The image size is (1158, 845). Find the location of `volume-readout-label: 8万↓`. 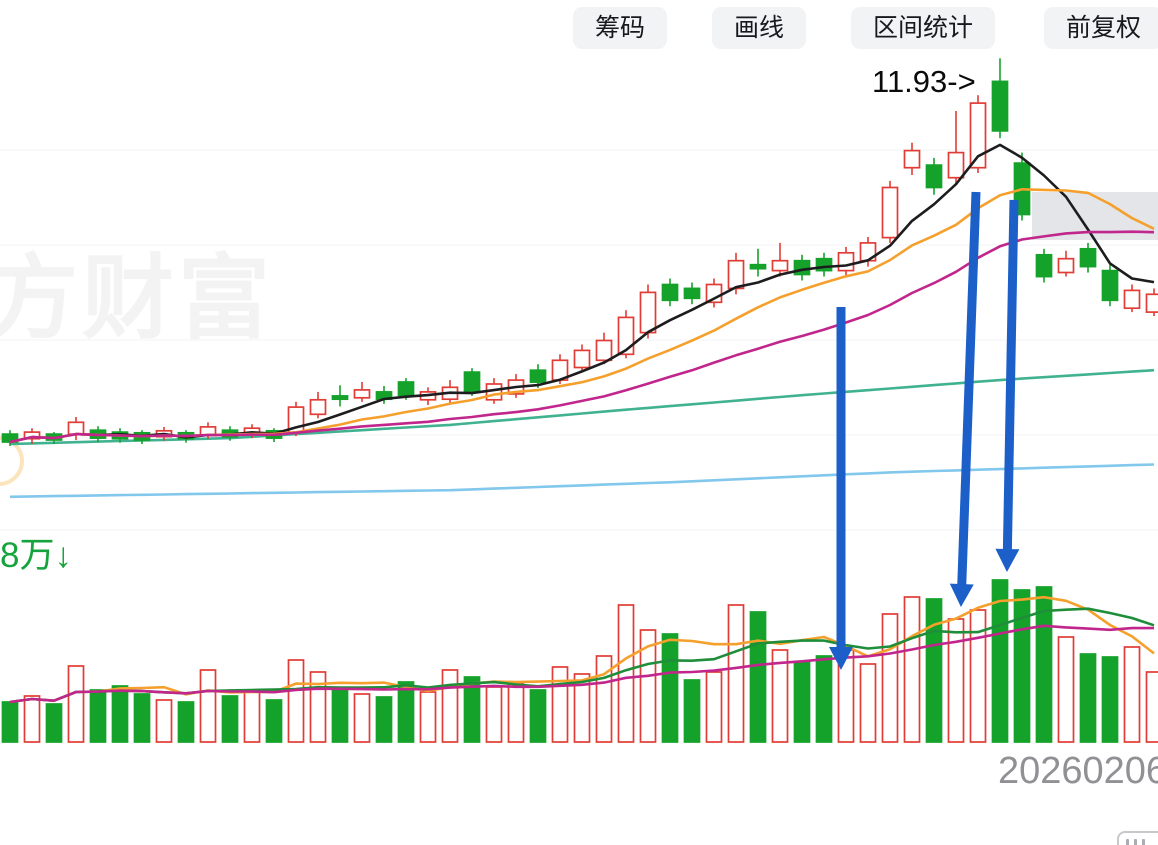

volume-readout-label: 8万↓ is located at coordinates (36, 555).